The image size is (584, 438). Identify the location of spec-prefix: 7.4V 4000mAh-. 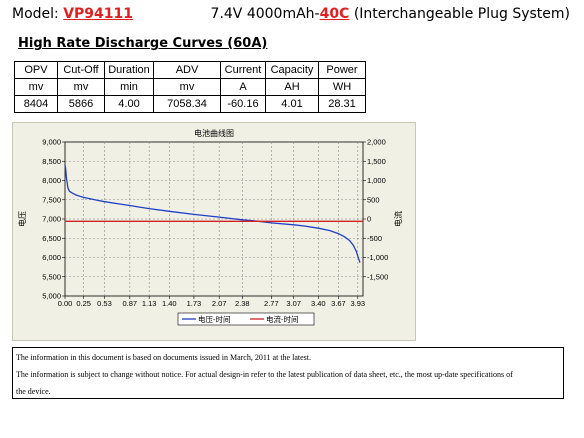
(265, 14).